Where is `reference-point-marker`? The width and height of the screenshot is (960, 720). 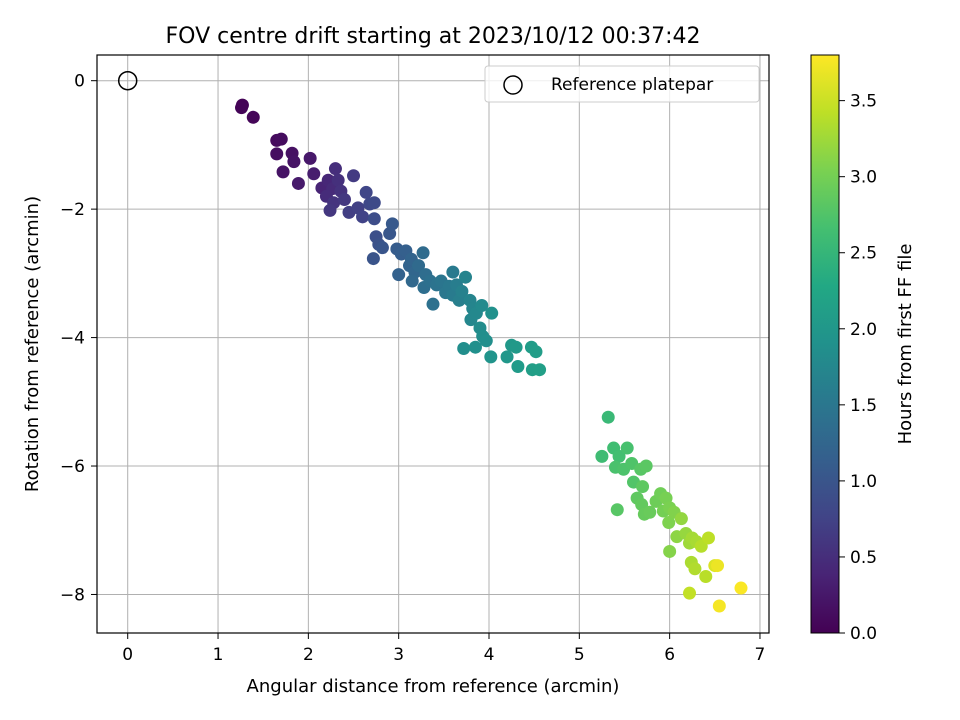 reference-point-marker is located at coordinates (127, 80).